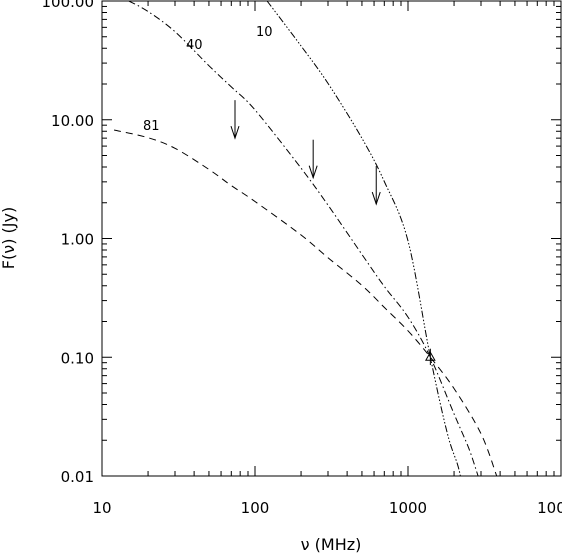  Describe the element at coordinates (68, 5) in the screenshot. I see `y-tick-label: 100.00` at that location.